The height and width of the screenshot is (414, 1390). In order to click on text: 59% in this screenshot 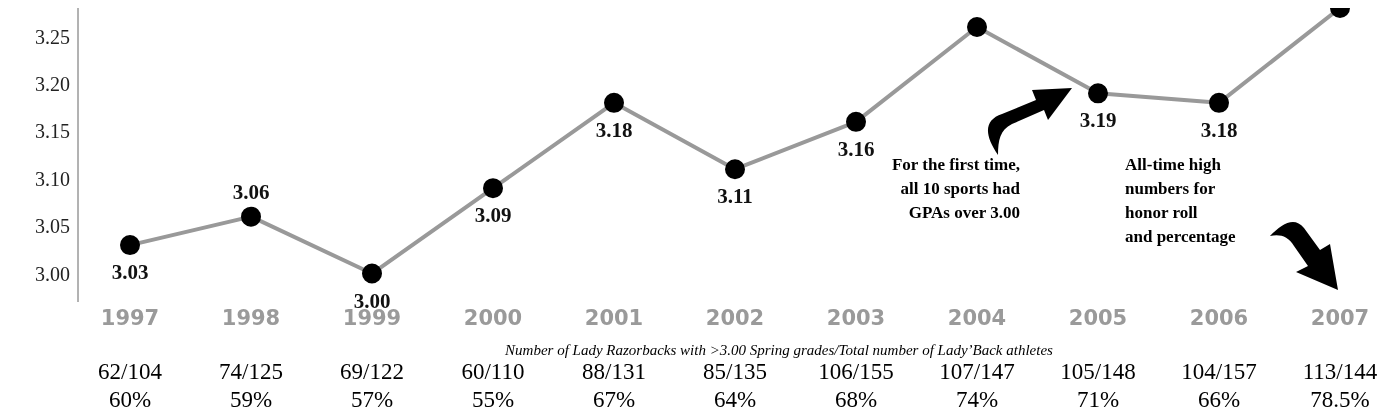, I will do `click(251, 400)`.